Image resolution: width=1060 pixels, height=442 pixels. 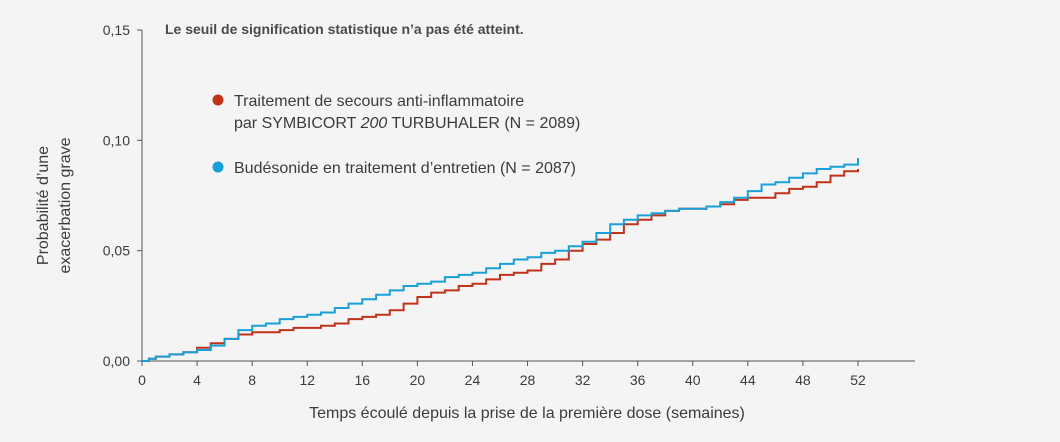 What do you see at coordinates (407, 123) in the screenshot?
I see `legend-label-1: par SYMBICORT 200 TURBUHALER (N = 2089)` at bounding box center [407, 123].